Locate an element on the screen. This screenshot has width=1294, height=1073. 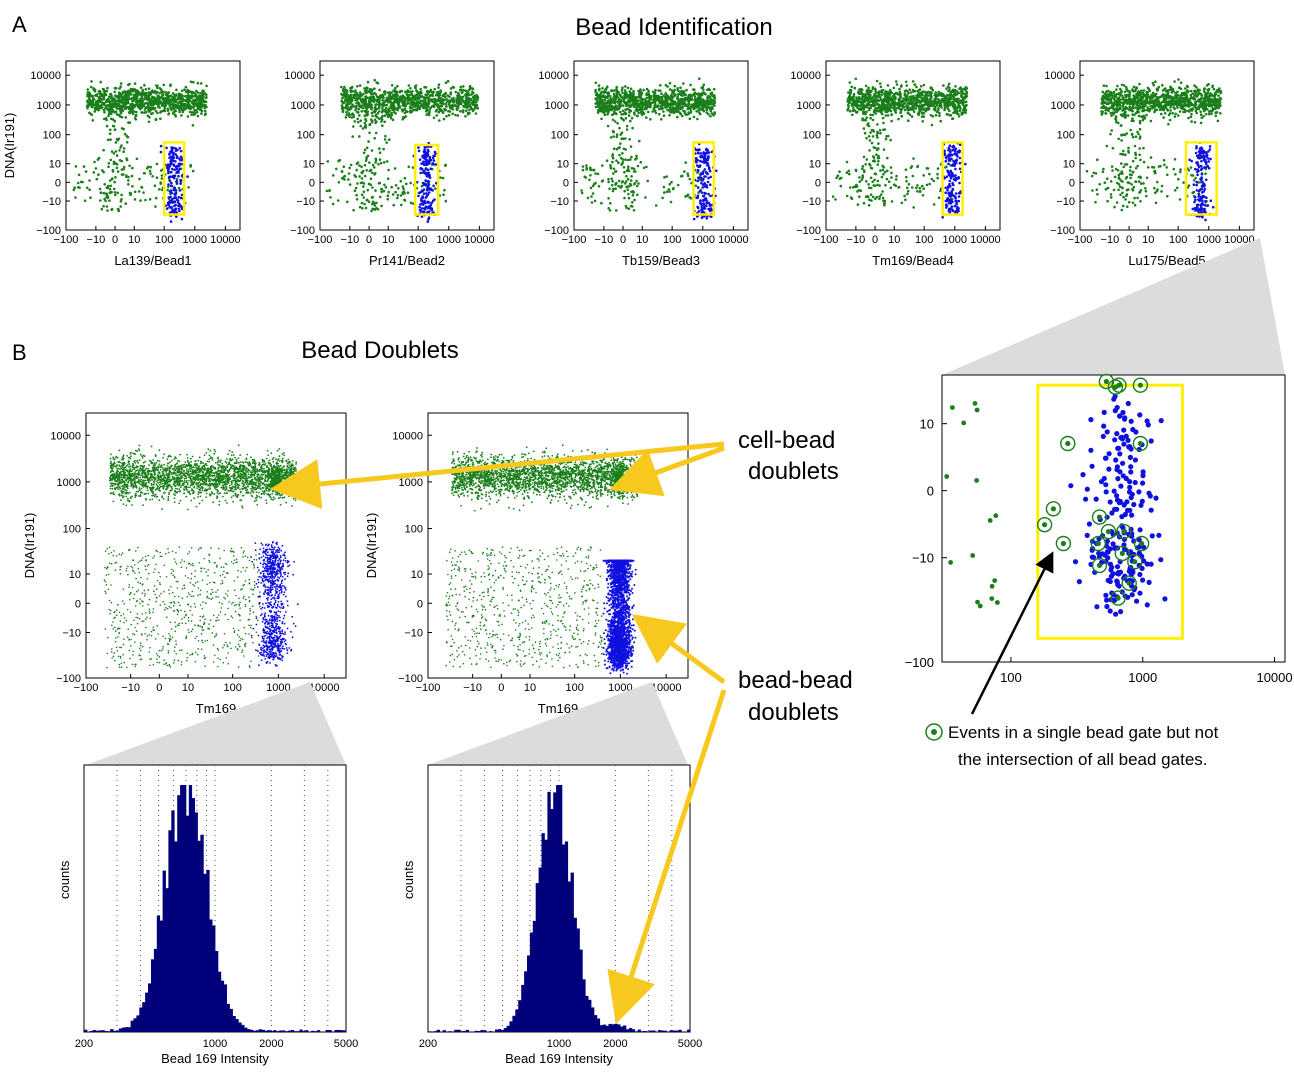
x-tick-label: 10000 is located at coordinates (985, 240).